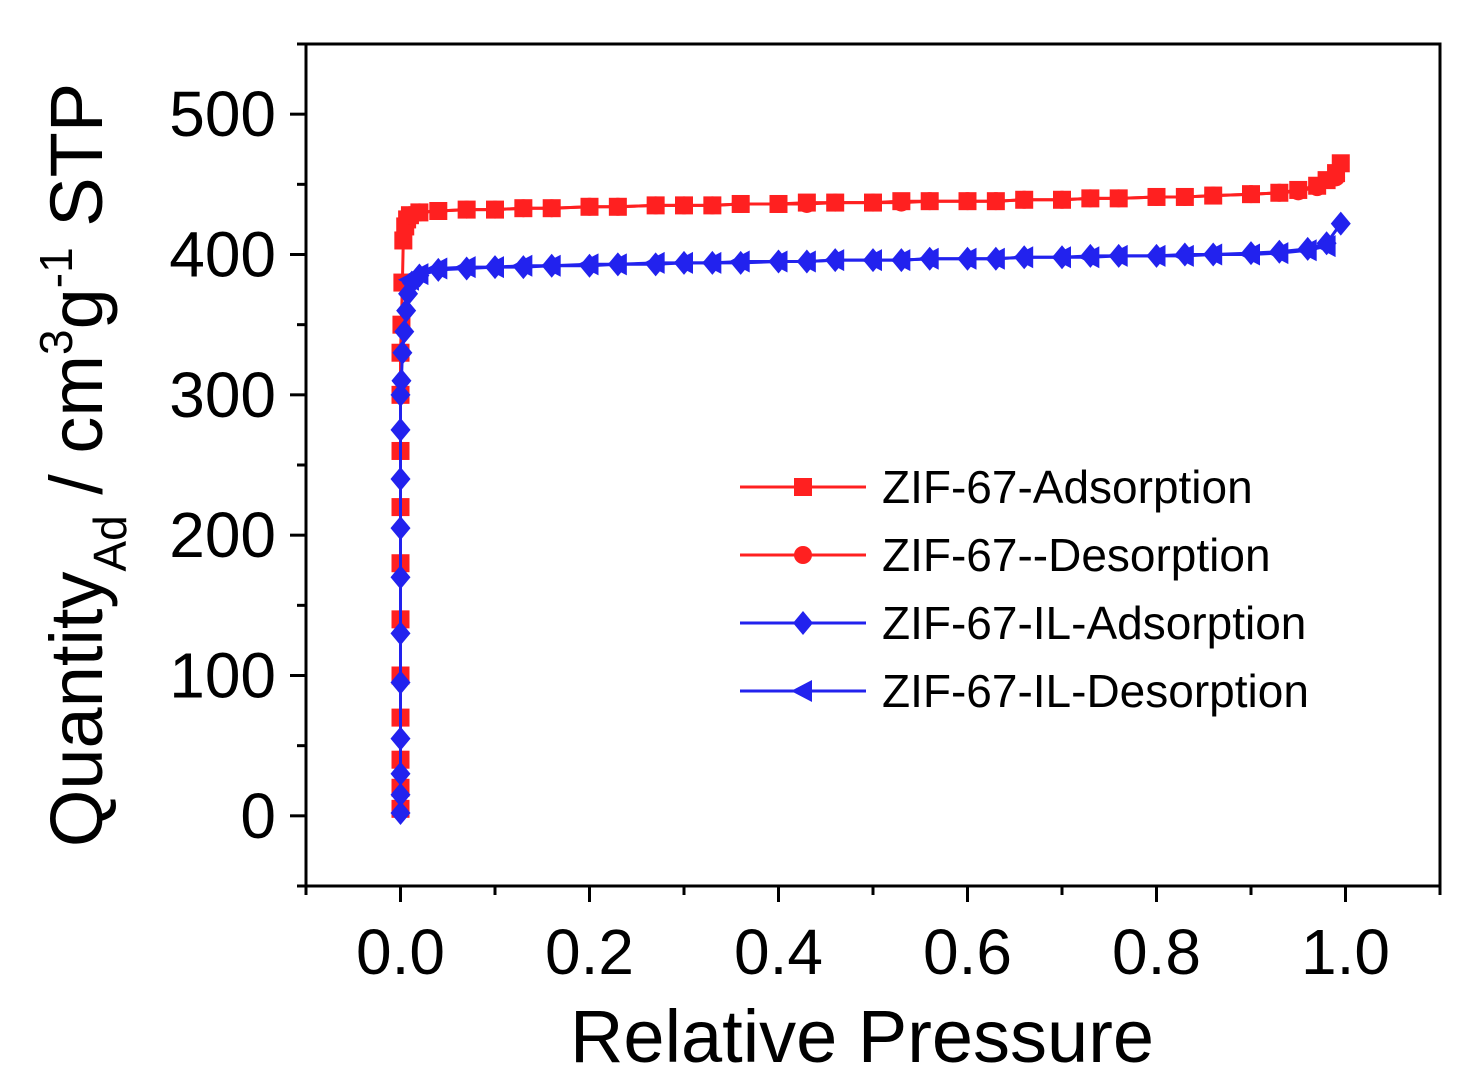 This screenshot has height=1092, width=1463. I want to click on y-axis-title-sup1: 3, so click(56, 342).